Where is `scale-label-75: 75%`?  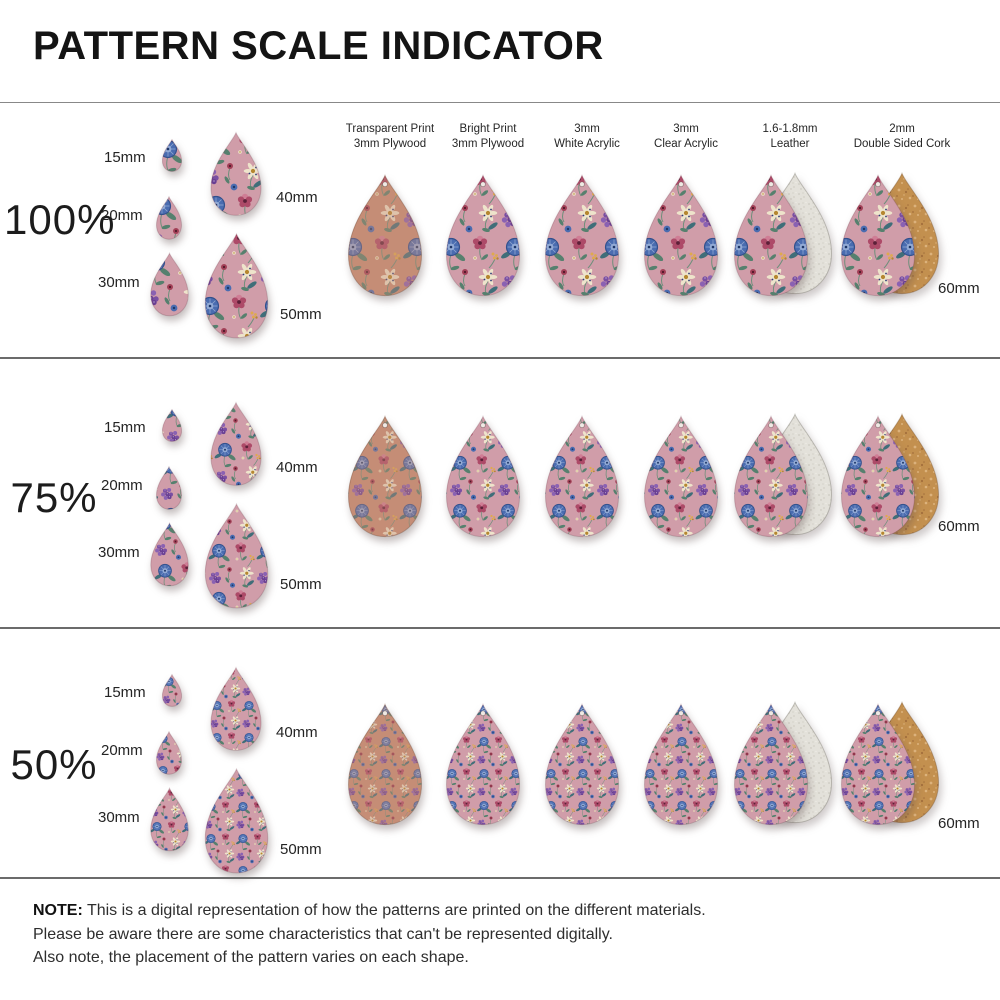 scale-label-75: 75% is located at coordinates (54, 497).